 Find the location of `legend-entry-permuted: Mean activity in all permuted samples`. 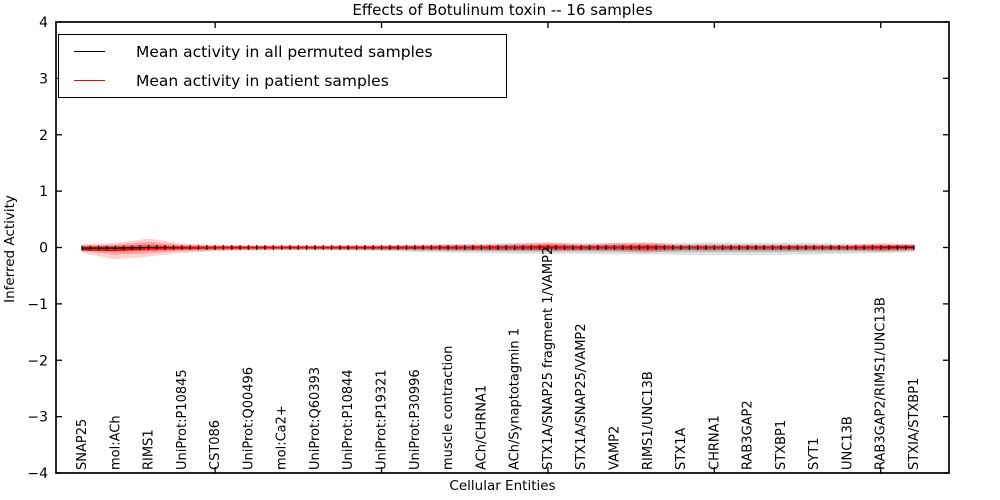

legend-entry-permuted: Mean activity in all permuted samples is located at coordinates (282, 52).